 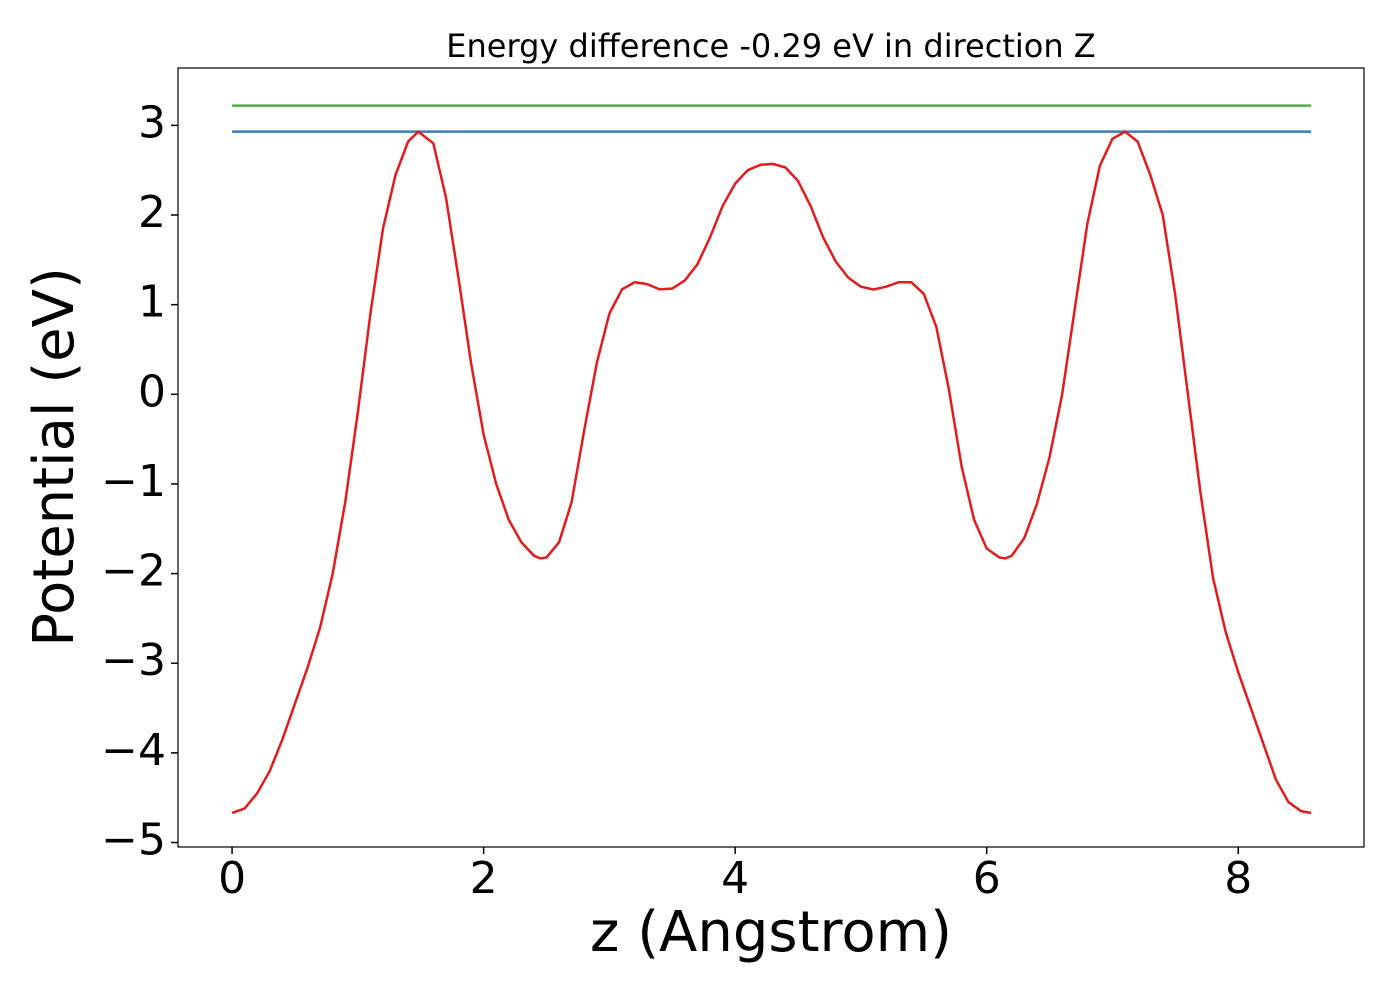 What do you see at coordinates (54, 457) in the screenshot?
I see `y-axis-label: Potential (eV)` at bounding box center [54, 457].